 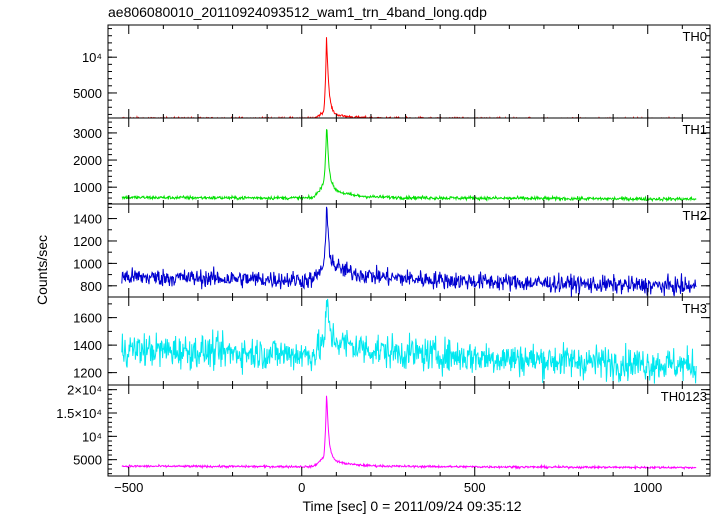 I want to click on x-tick-label: 0, so click(x=301, y=487).